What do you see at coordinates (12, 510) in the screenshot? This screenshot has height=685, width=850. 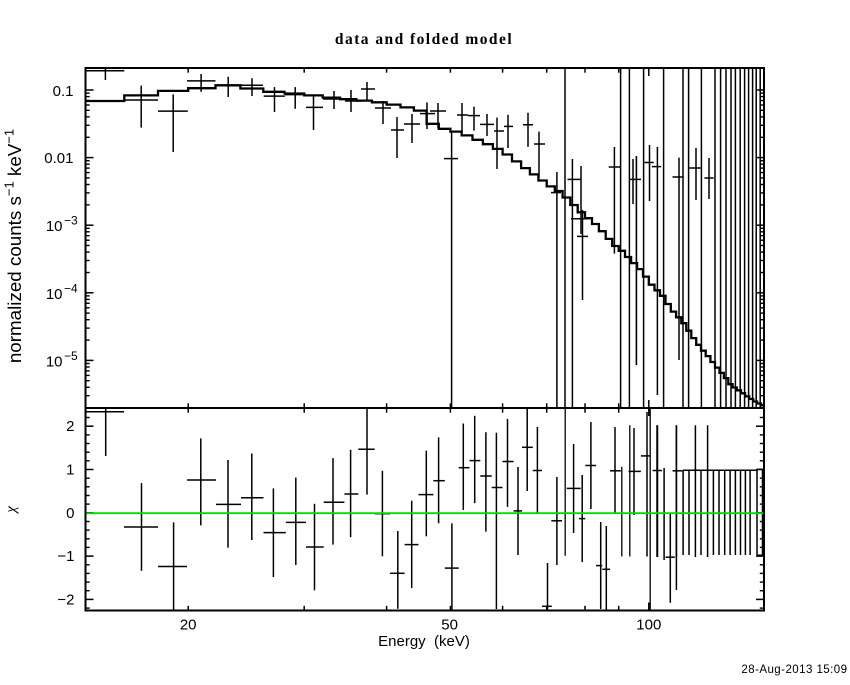 I see `svg-text: χ` at bounding box center [12, 510].